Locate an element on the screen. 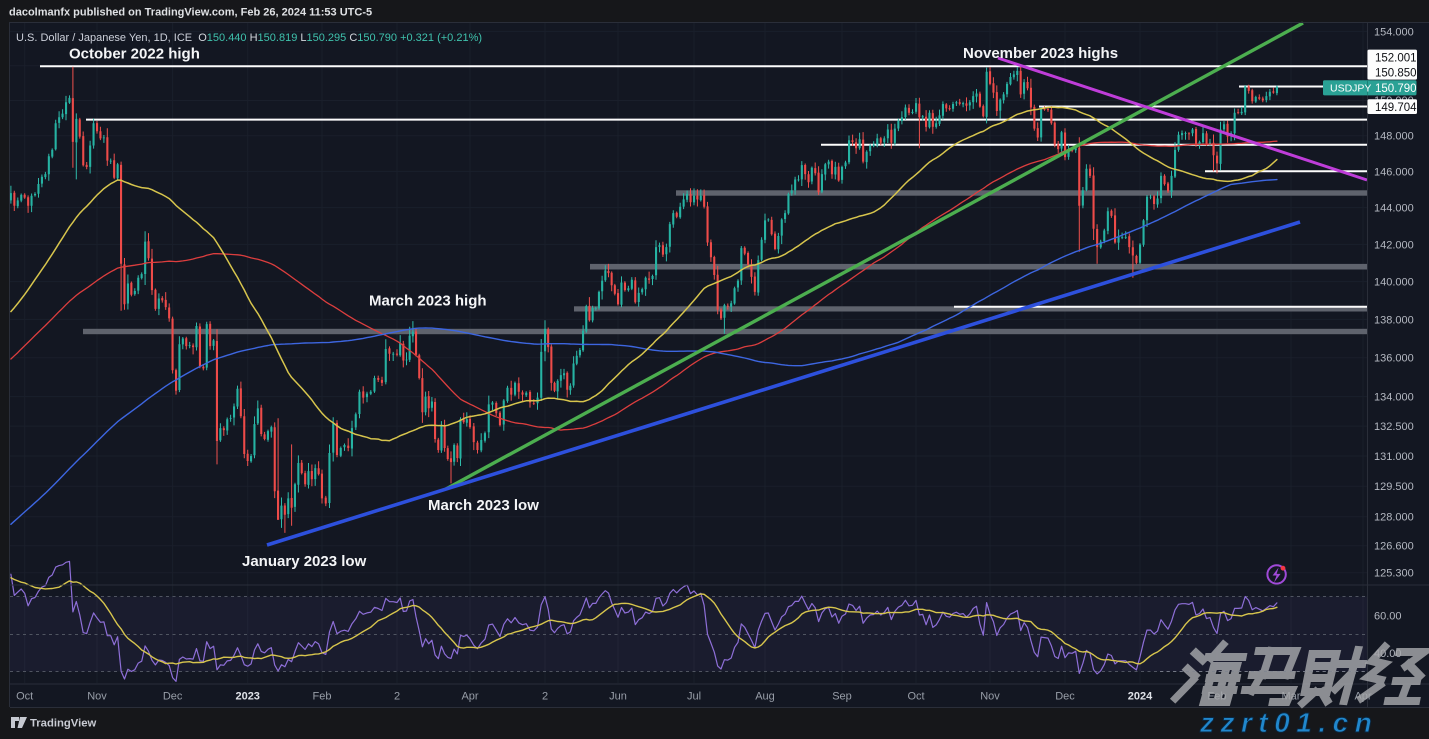  svg-text: 154.000 is located at coordinates (1394, 32).